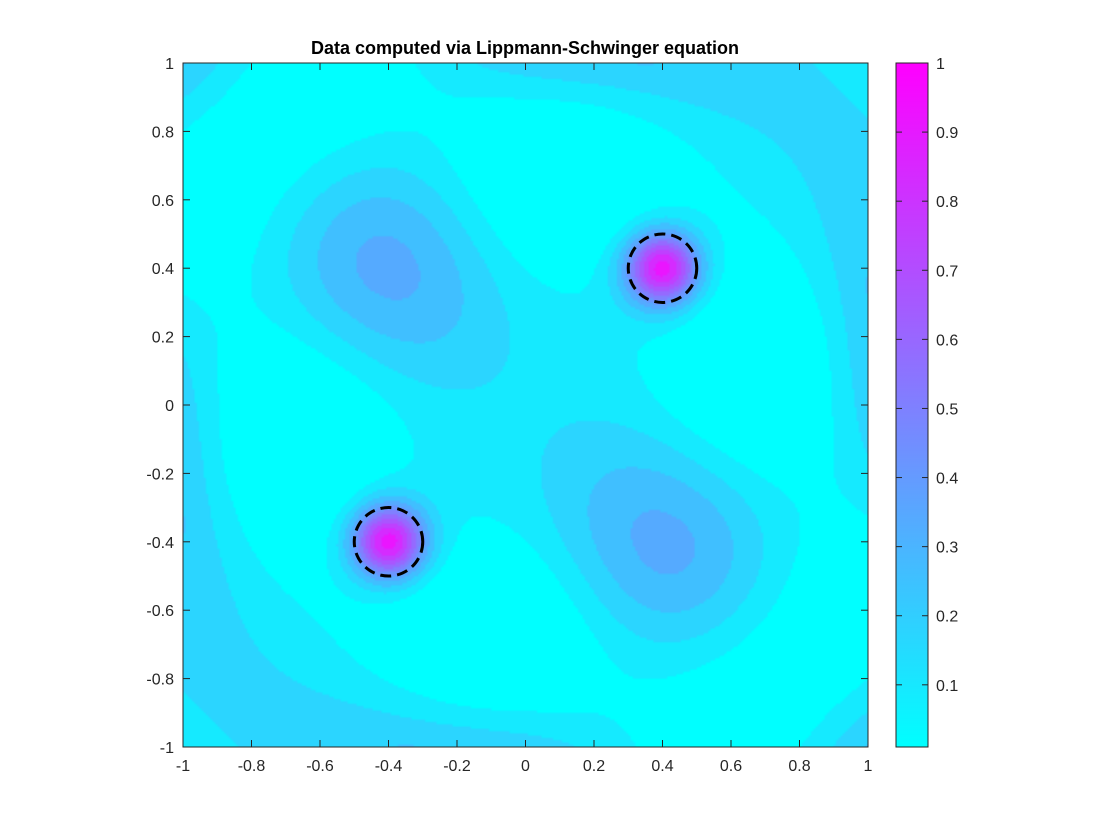  I want to click on colorbar-tick-label: 0.2, so click(947, 617).